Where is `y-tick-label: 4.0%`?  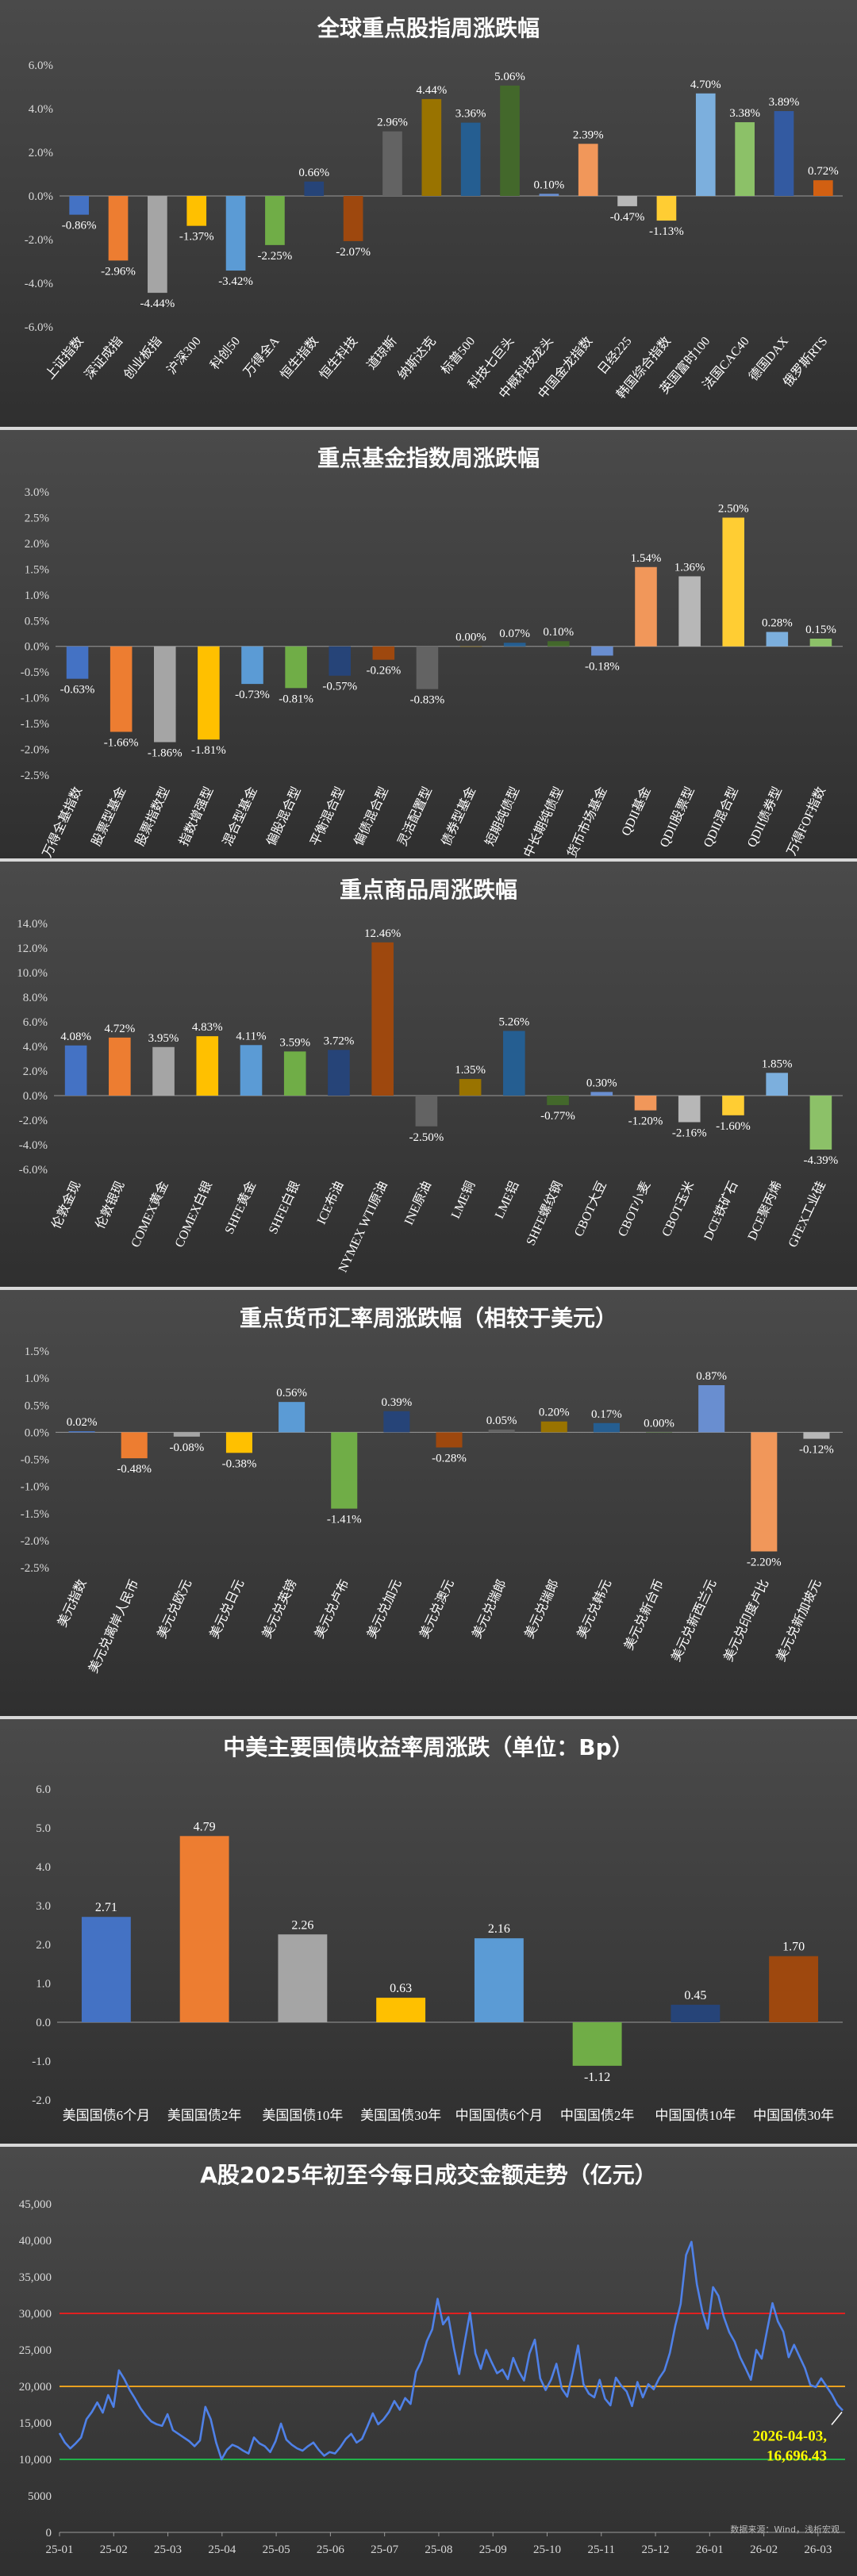 y-tick-label: 4.0% is located at coordinates (41, 109).